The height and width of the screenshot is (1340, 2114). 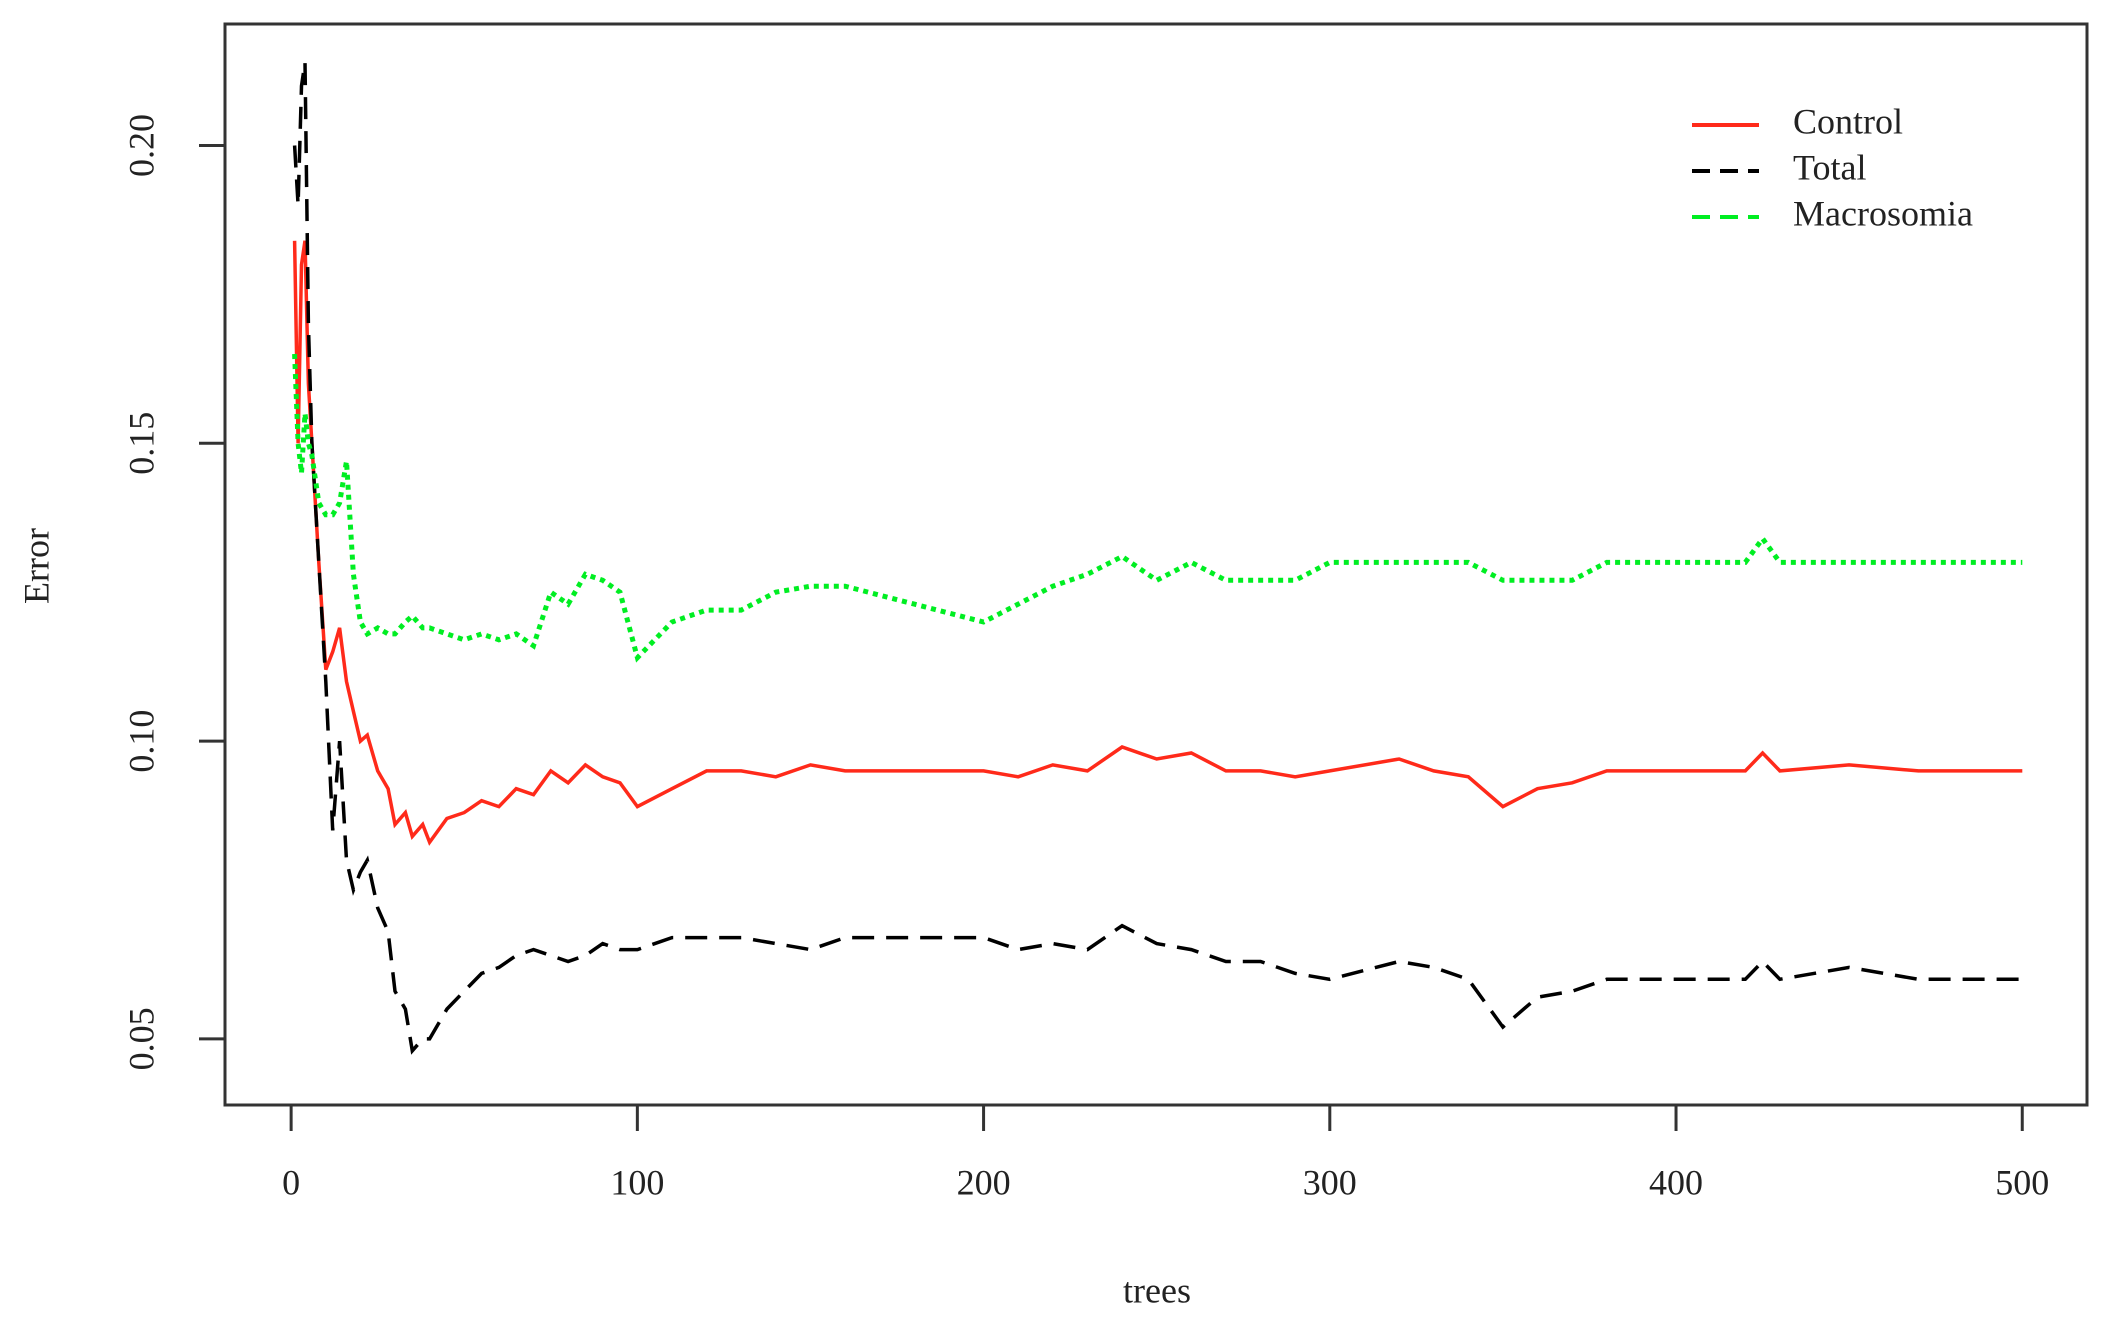 What do you see at coordinates (291, 1182) in the screenshot?
I see `x-tick-label: 0` at bounding box center [291, 1182].